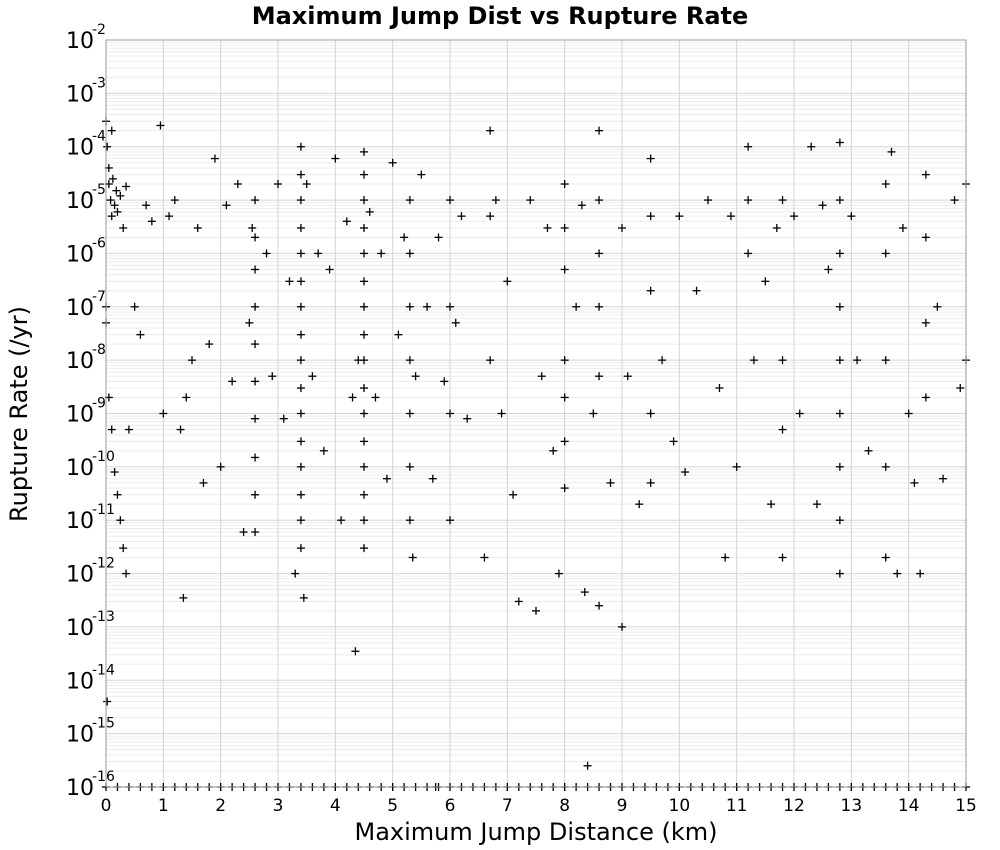  Describe the element at coordinates (99, 297) in the screenshot. I see `y-tick-exponent: -7` at that location.